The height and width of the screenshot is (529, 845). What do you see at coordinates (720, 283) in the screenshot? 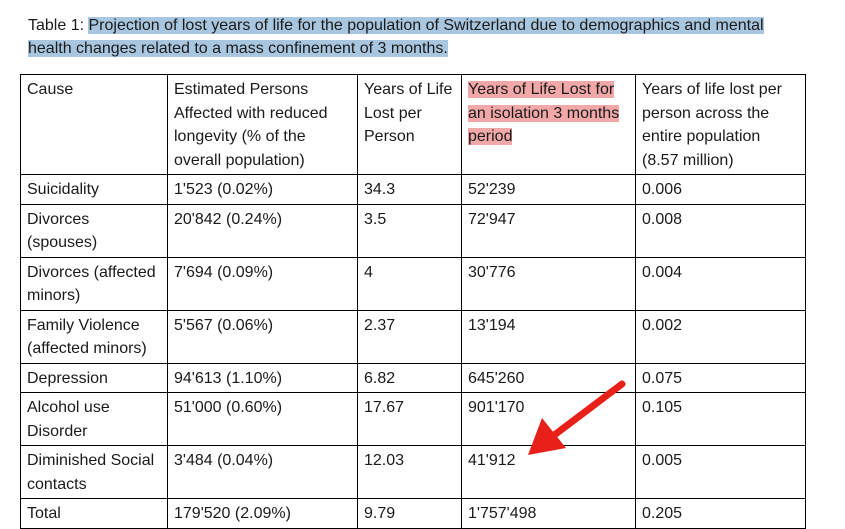
I see `cell-years-population: 0.004` at bounding box center [720, 283].